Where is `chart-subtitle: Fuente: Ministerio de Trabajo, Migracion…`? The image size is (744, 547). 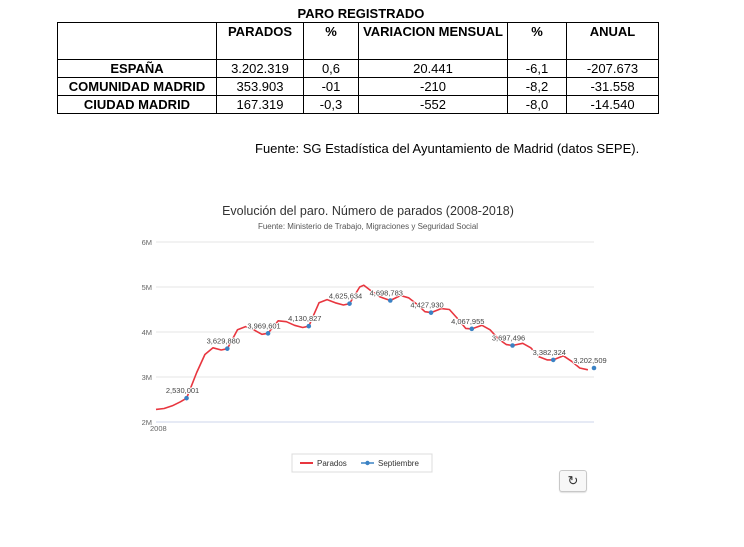
chart-subtitle: Fuente: Ministerio de Trabajo, Migracion… is located at coordinates (368, 226).